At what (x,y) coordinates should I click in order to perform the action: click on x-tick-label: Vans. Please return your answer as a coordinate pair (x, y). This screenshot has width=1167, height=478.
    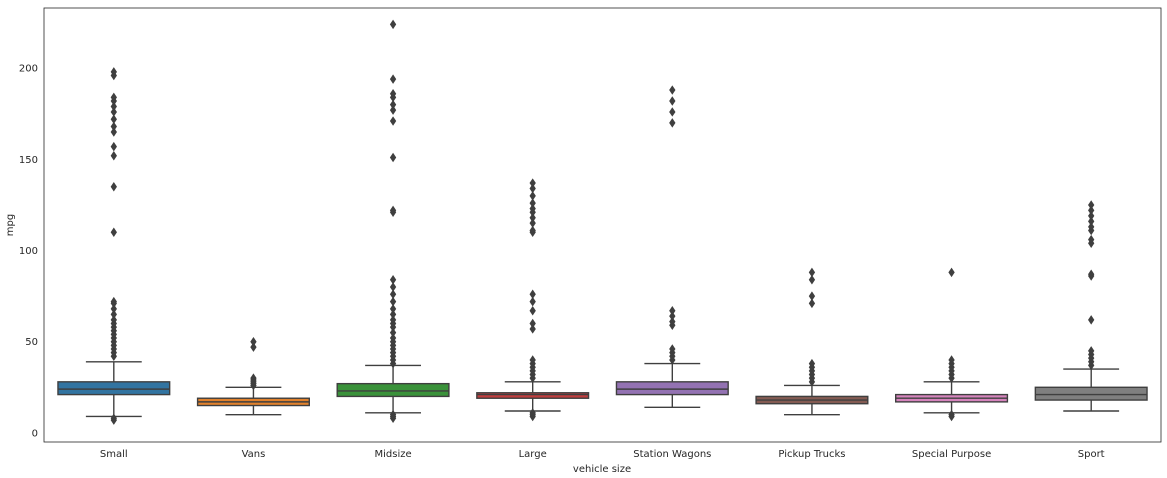
    Looking at the image, I should click on (254, 454).